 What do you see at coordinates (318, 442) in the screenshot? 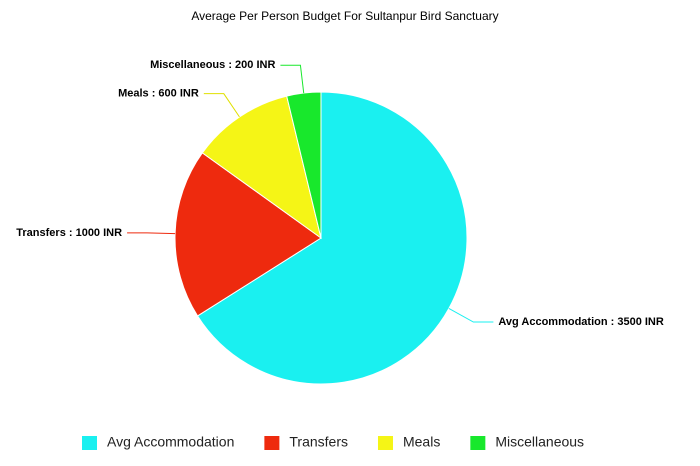
I see `legend-label: Transfers` at bounding box center [318, 442].